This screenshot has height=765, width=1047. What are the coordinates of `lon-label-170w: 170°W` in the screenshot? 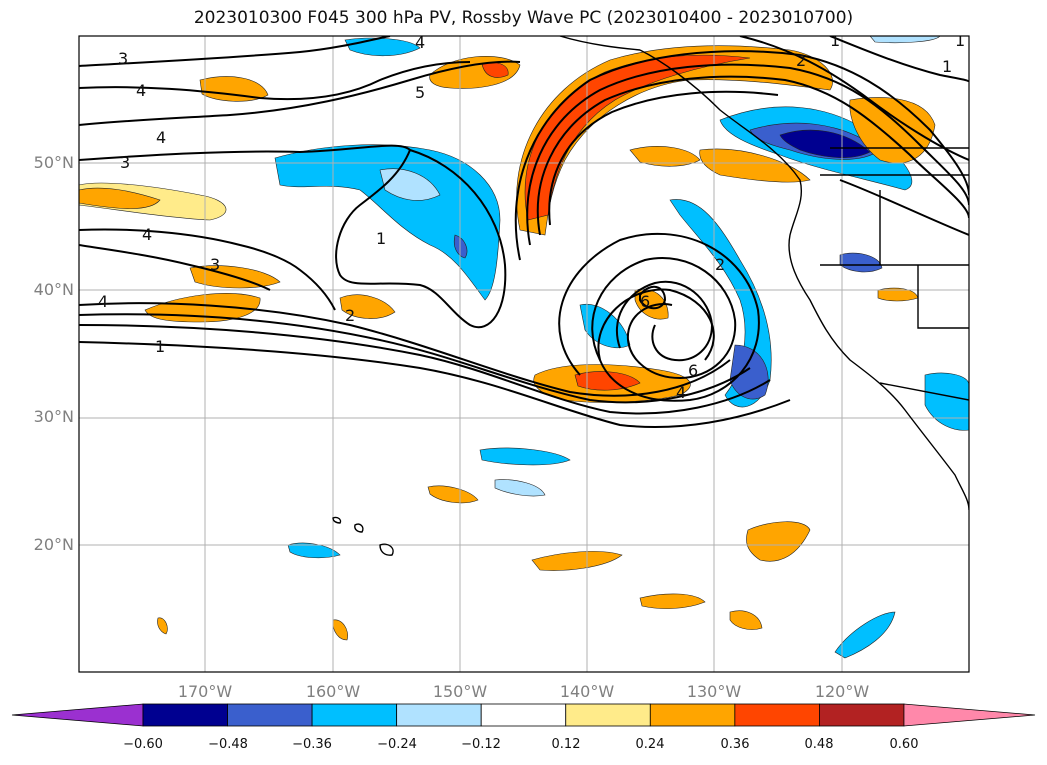 It's located at (205, 691).